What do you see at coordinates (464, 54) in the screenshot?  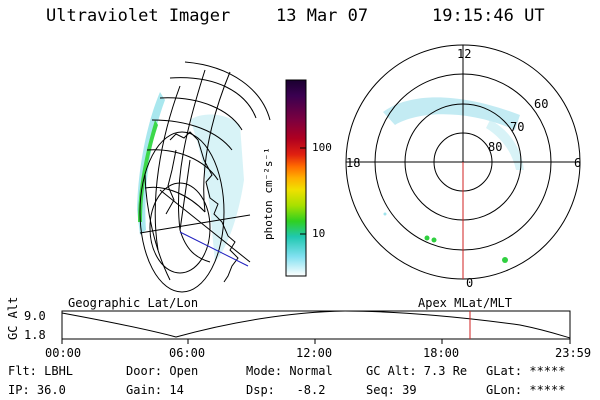 I see `mlt-label-12: 12` at bounding box center [464, 54].